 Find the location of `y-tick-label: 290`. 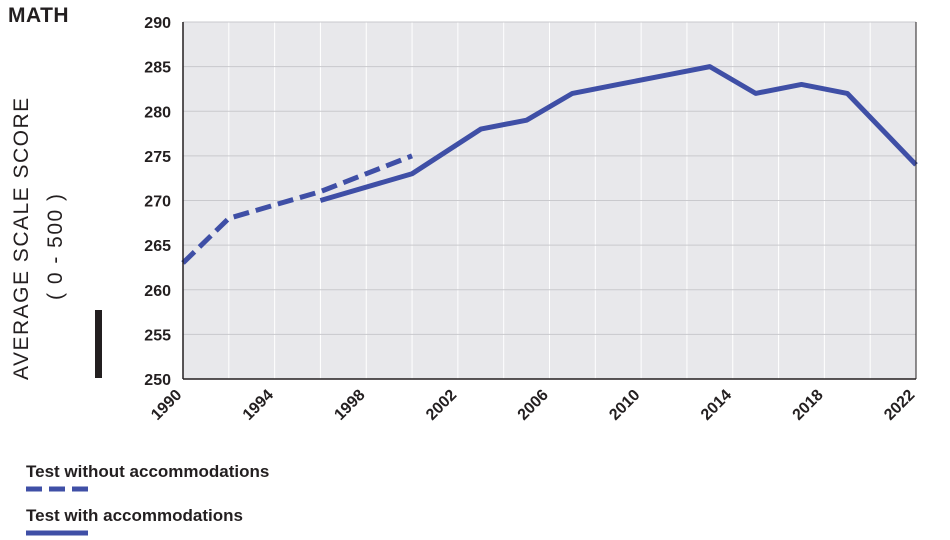

y-tick-label: 290 is located at coordinates (157, 23).